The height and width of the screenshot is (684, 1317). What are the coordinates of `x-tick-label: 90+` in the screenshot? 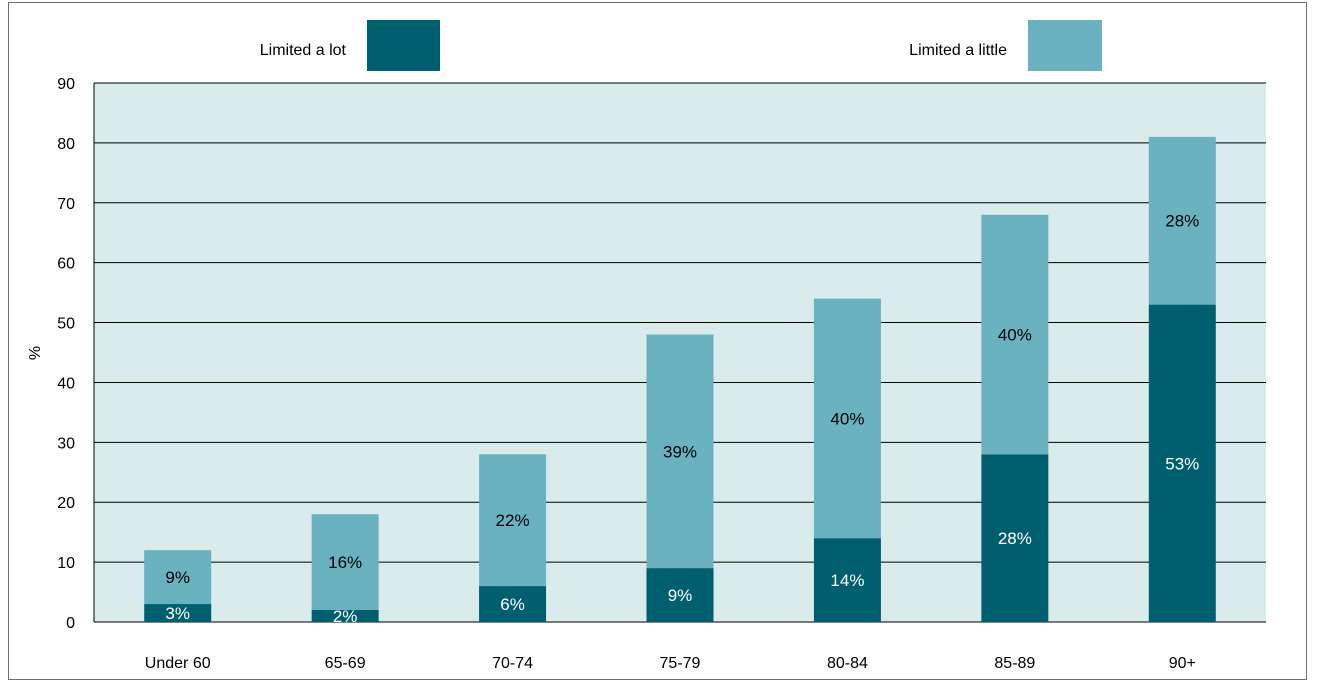 It's located at (1182, 663).